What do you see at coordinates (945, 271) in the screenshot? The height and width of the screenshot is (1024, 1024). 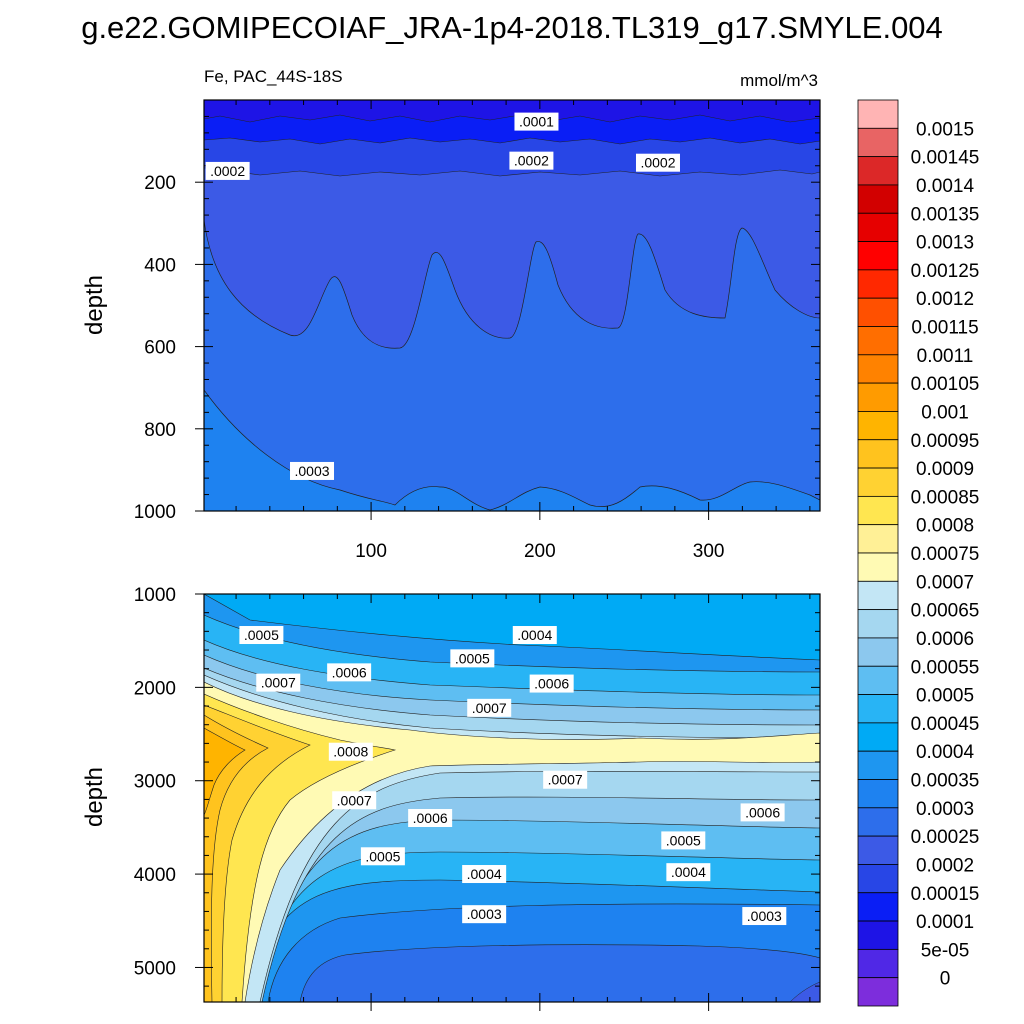 I see `colorbar-label: 0.00125` at bounding box center [945, 271].